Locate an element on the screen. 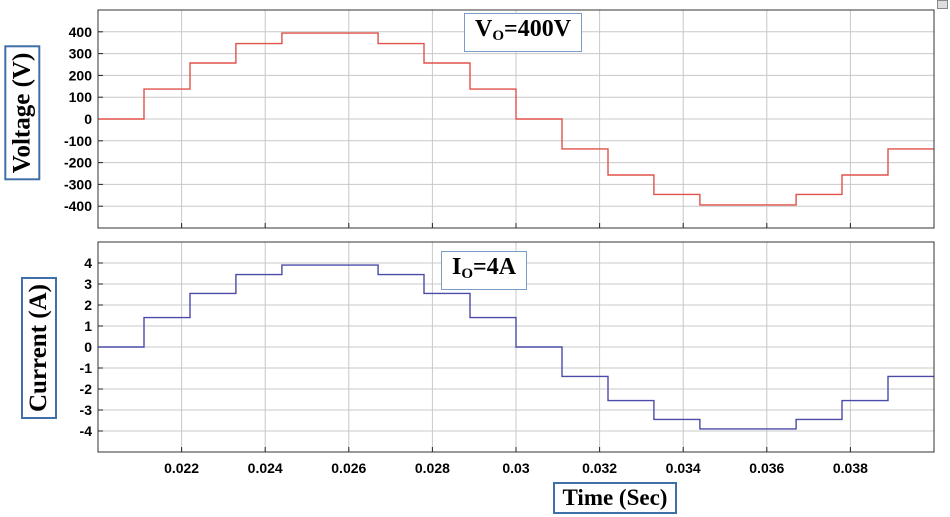 The image size is (950, 517). current-y-tick-label: 0 is located at coordinates (88, 347).